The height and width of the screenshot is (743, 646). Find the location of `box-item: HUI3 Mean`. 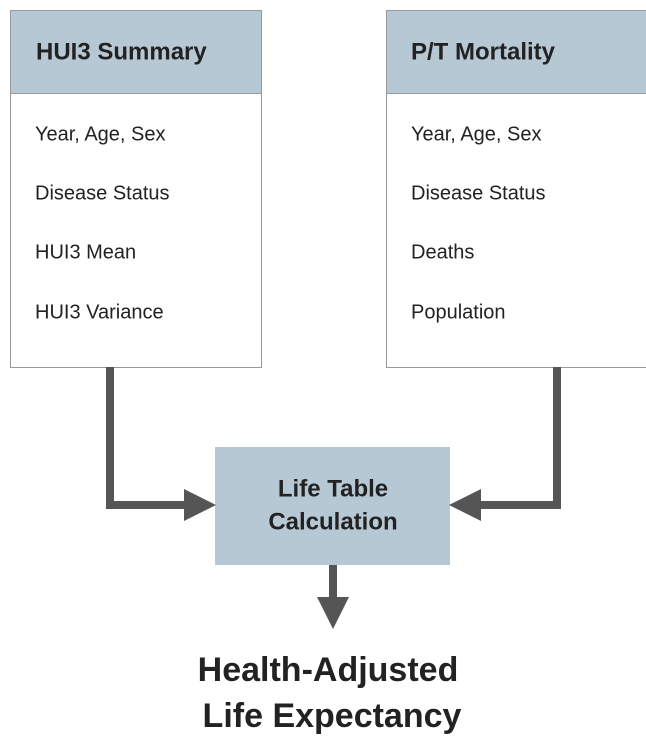

box-item: HUI3 Mean is located at coordinates (85, 252).